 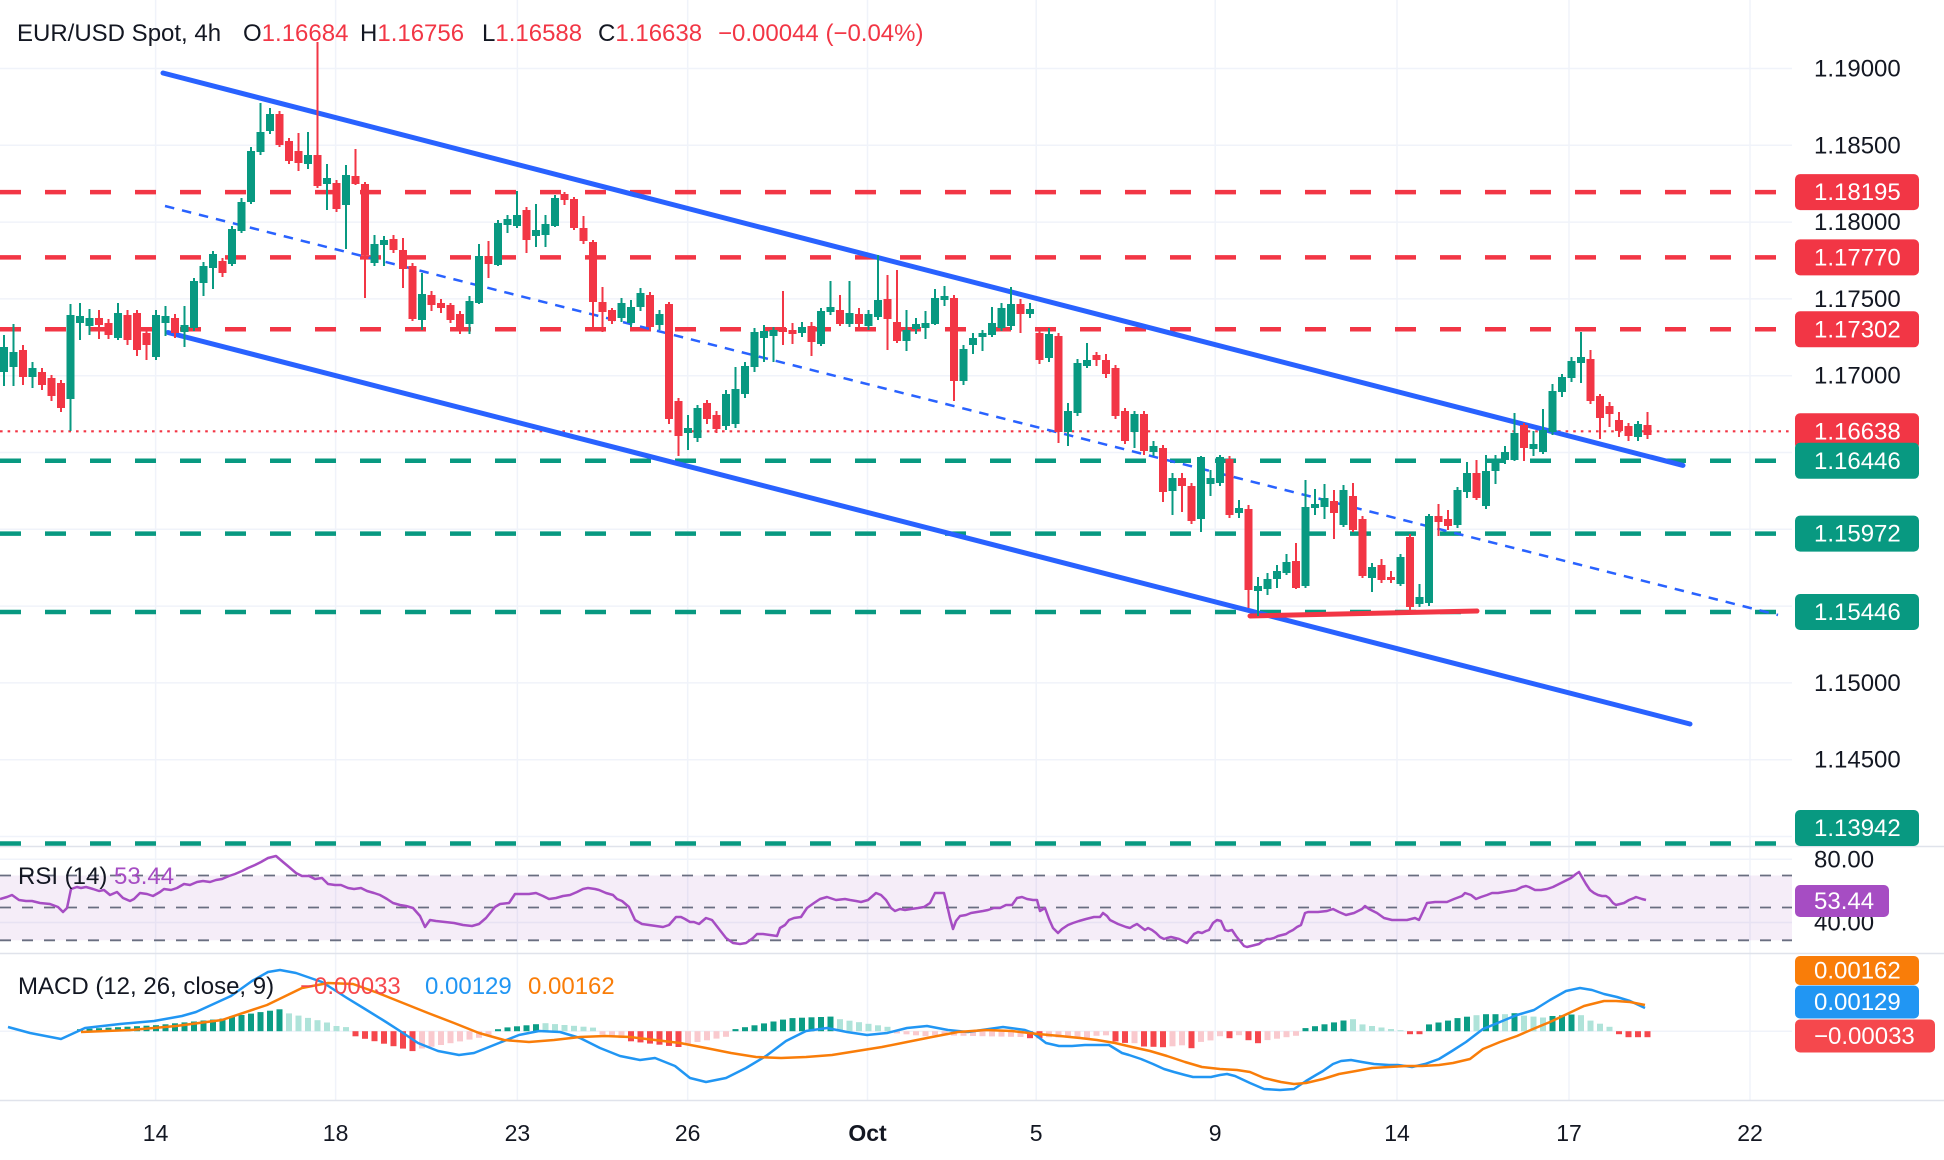 I want to click on svg-text: RSI (14) 53.44, so click(x=96, y=876).